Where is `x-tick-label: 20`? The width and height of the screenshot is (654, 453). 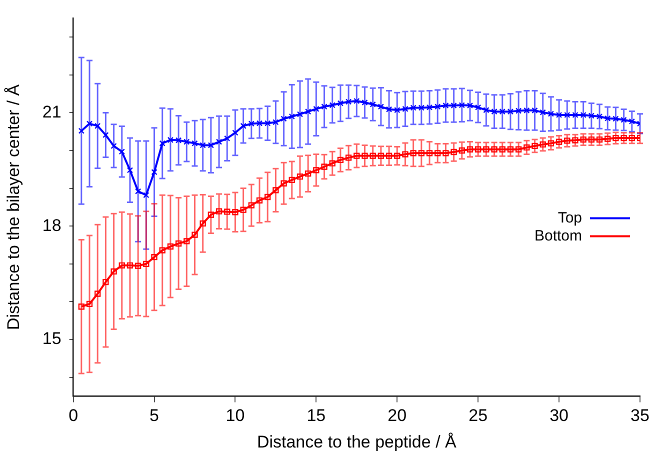 x-tick-label: 20 is located at coordinates (397, 416).